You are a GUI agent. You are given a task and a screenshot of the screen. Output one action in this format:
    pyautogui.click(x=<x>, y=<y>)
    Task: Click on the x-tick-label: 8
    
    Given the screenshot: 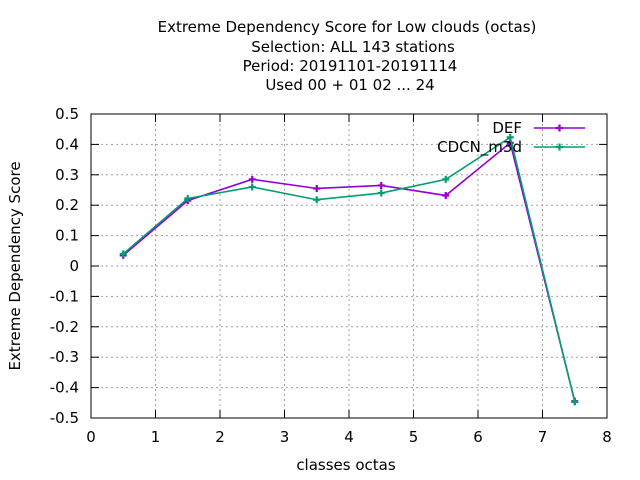 What is the action you would take?
    pyautogui.click(x=607, y=437)
    